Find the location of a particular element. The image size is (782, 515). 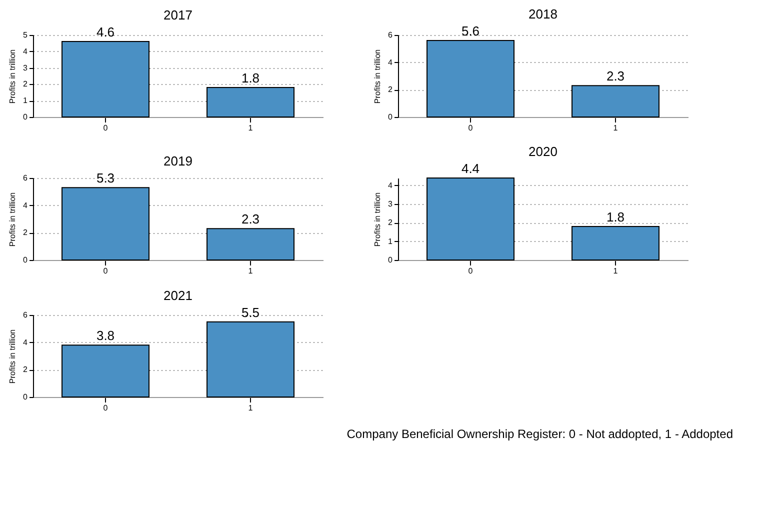

data-label: 3.8 is located at coordinates (105, 336).